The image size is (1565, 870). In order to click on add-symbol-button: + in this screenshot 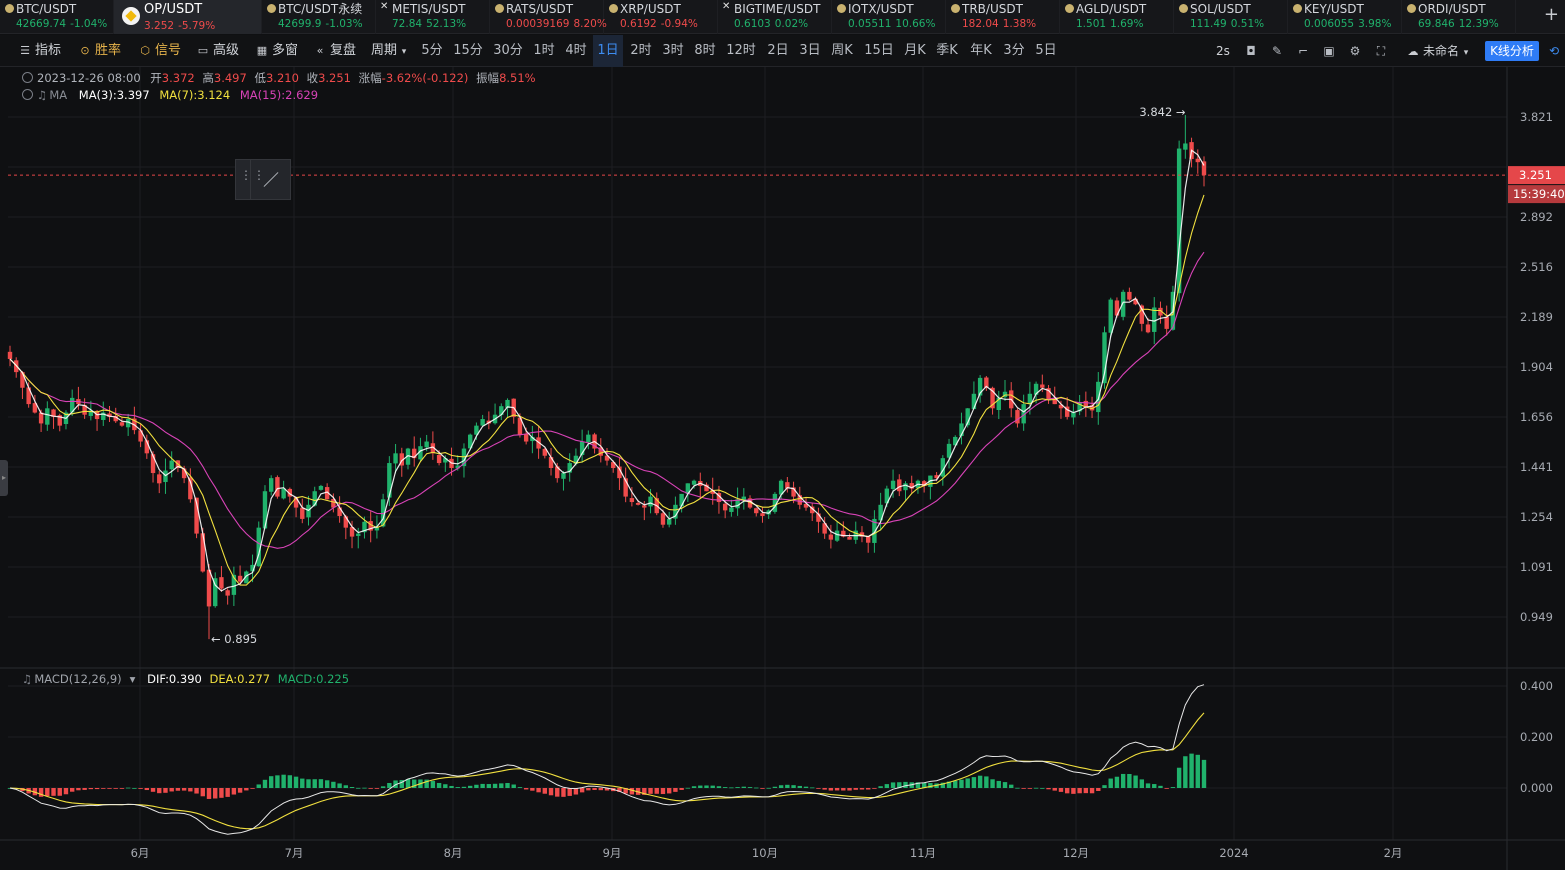, I will do `click(1551, 14)`.